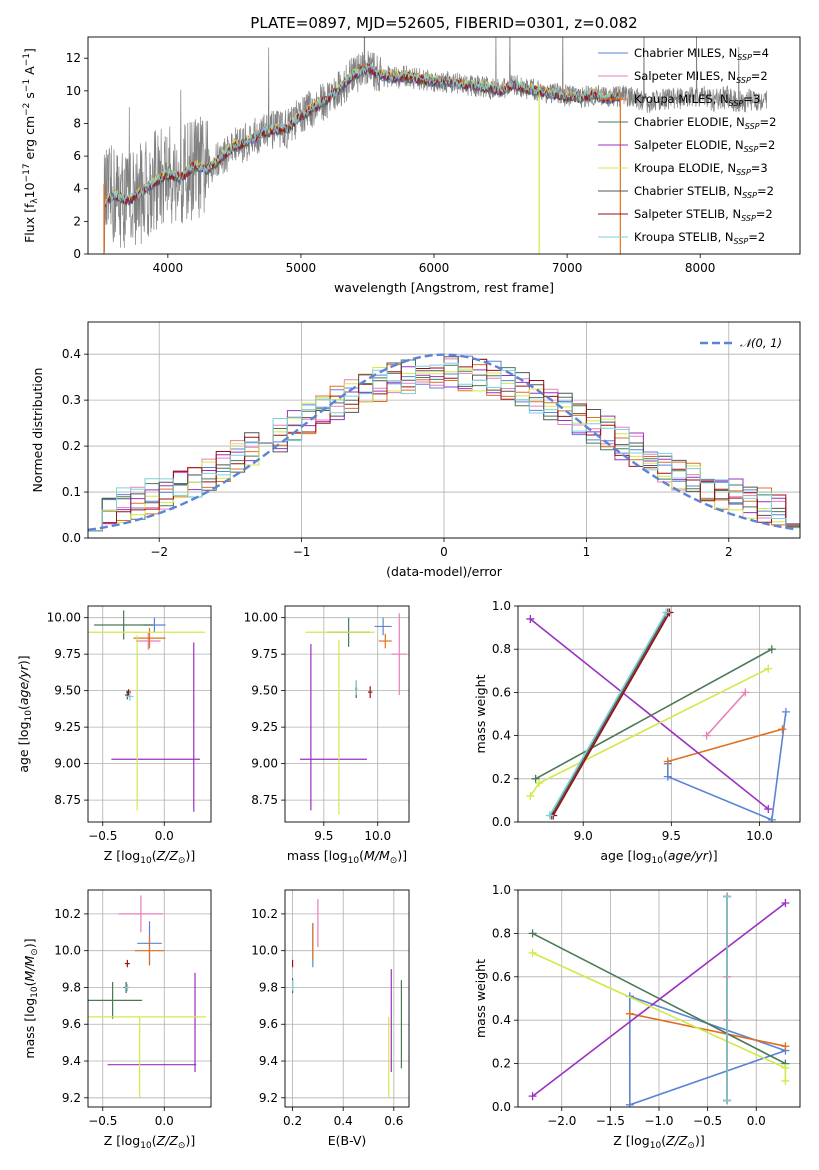 This screenshot has height=1170, width=819. Describe the element at coordinates (658, 1121) in the screenshot. I see `x-tick-label: −1.0` at that location.